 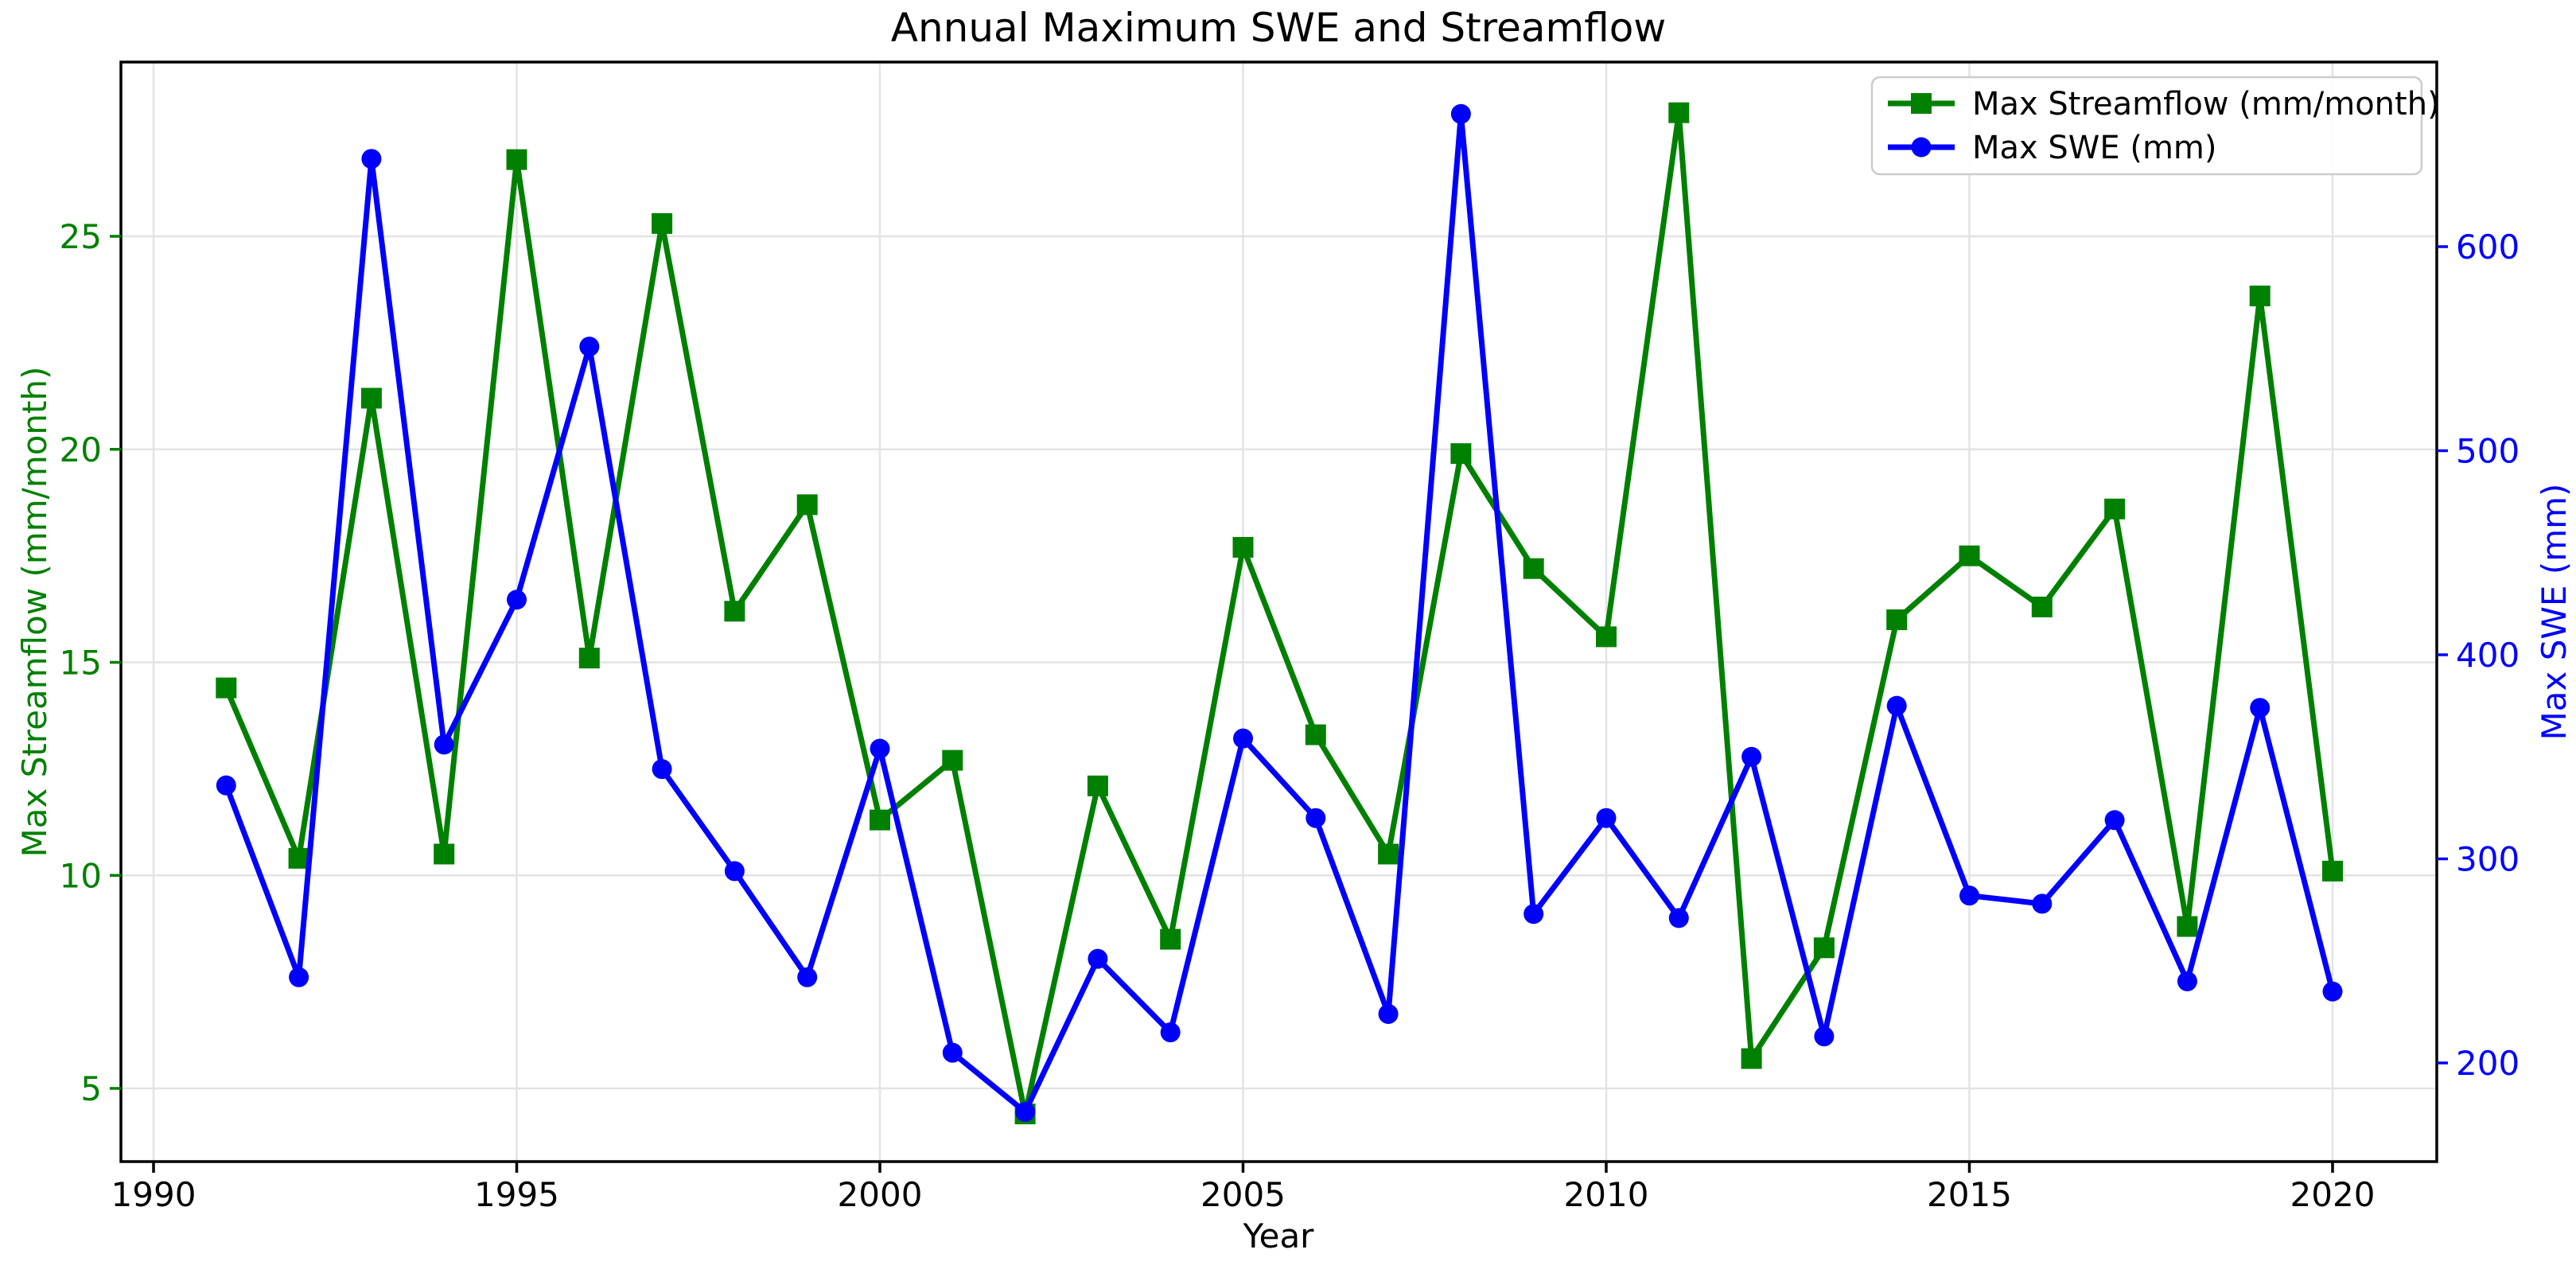 I want to click on right-y-tick-label: 300, so click(x=2488, y=859).